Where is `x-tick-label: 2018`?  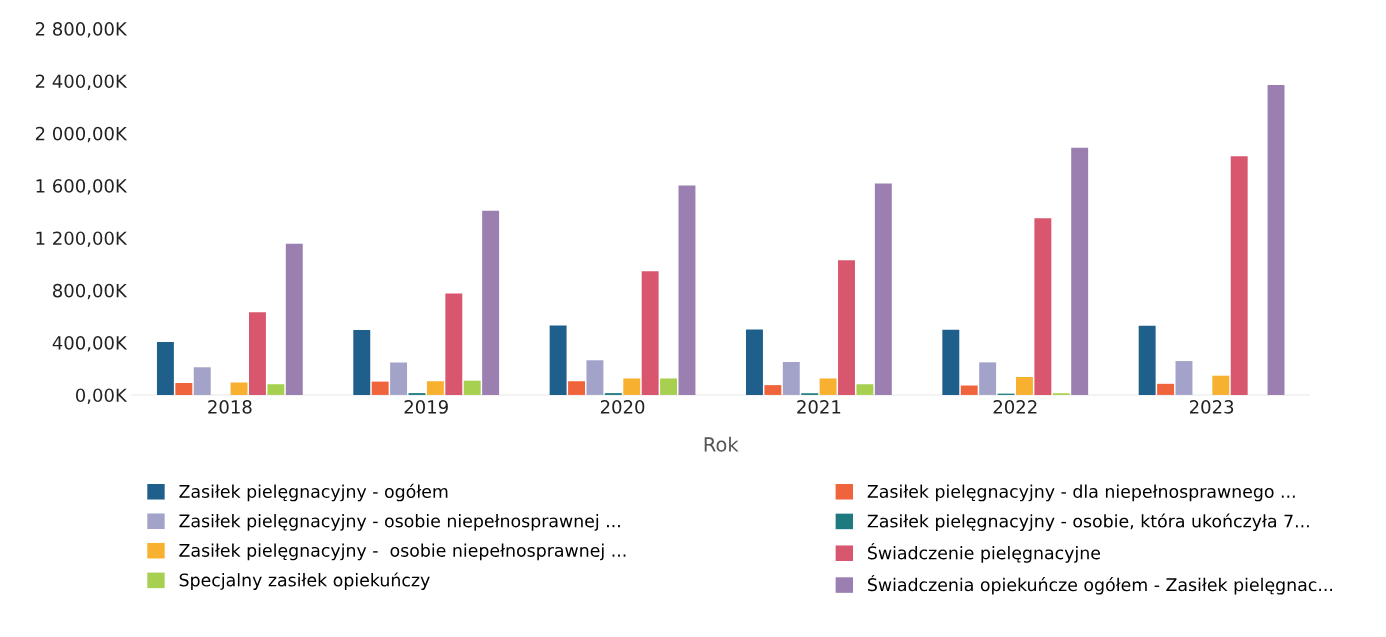 x-tick-label: 2018 is located at coordinates (230, 407).